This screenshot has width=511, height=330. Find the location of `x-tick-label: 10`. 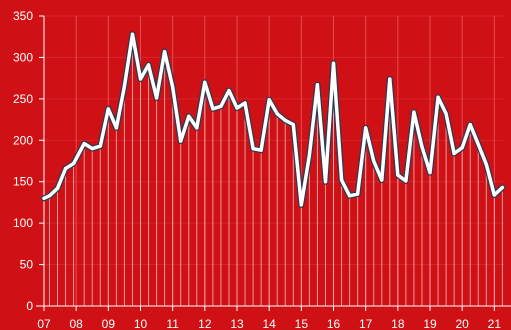

x-tick-label: 10 is located at coordinates (141, 323).